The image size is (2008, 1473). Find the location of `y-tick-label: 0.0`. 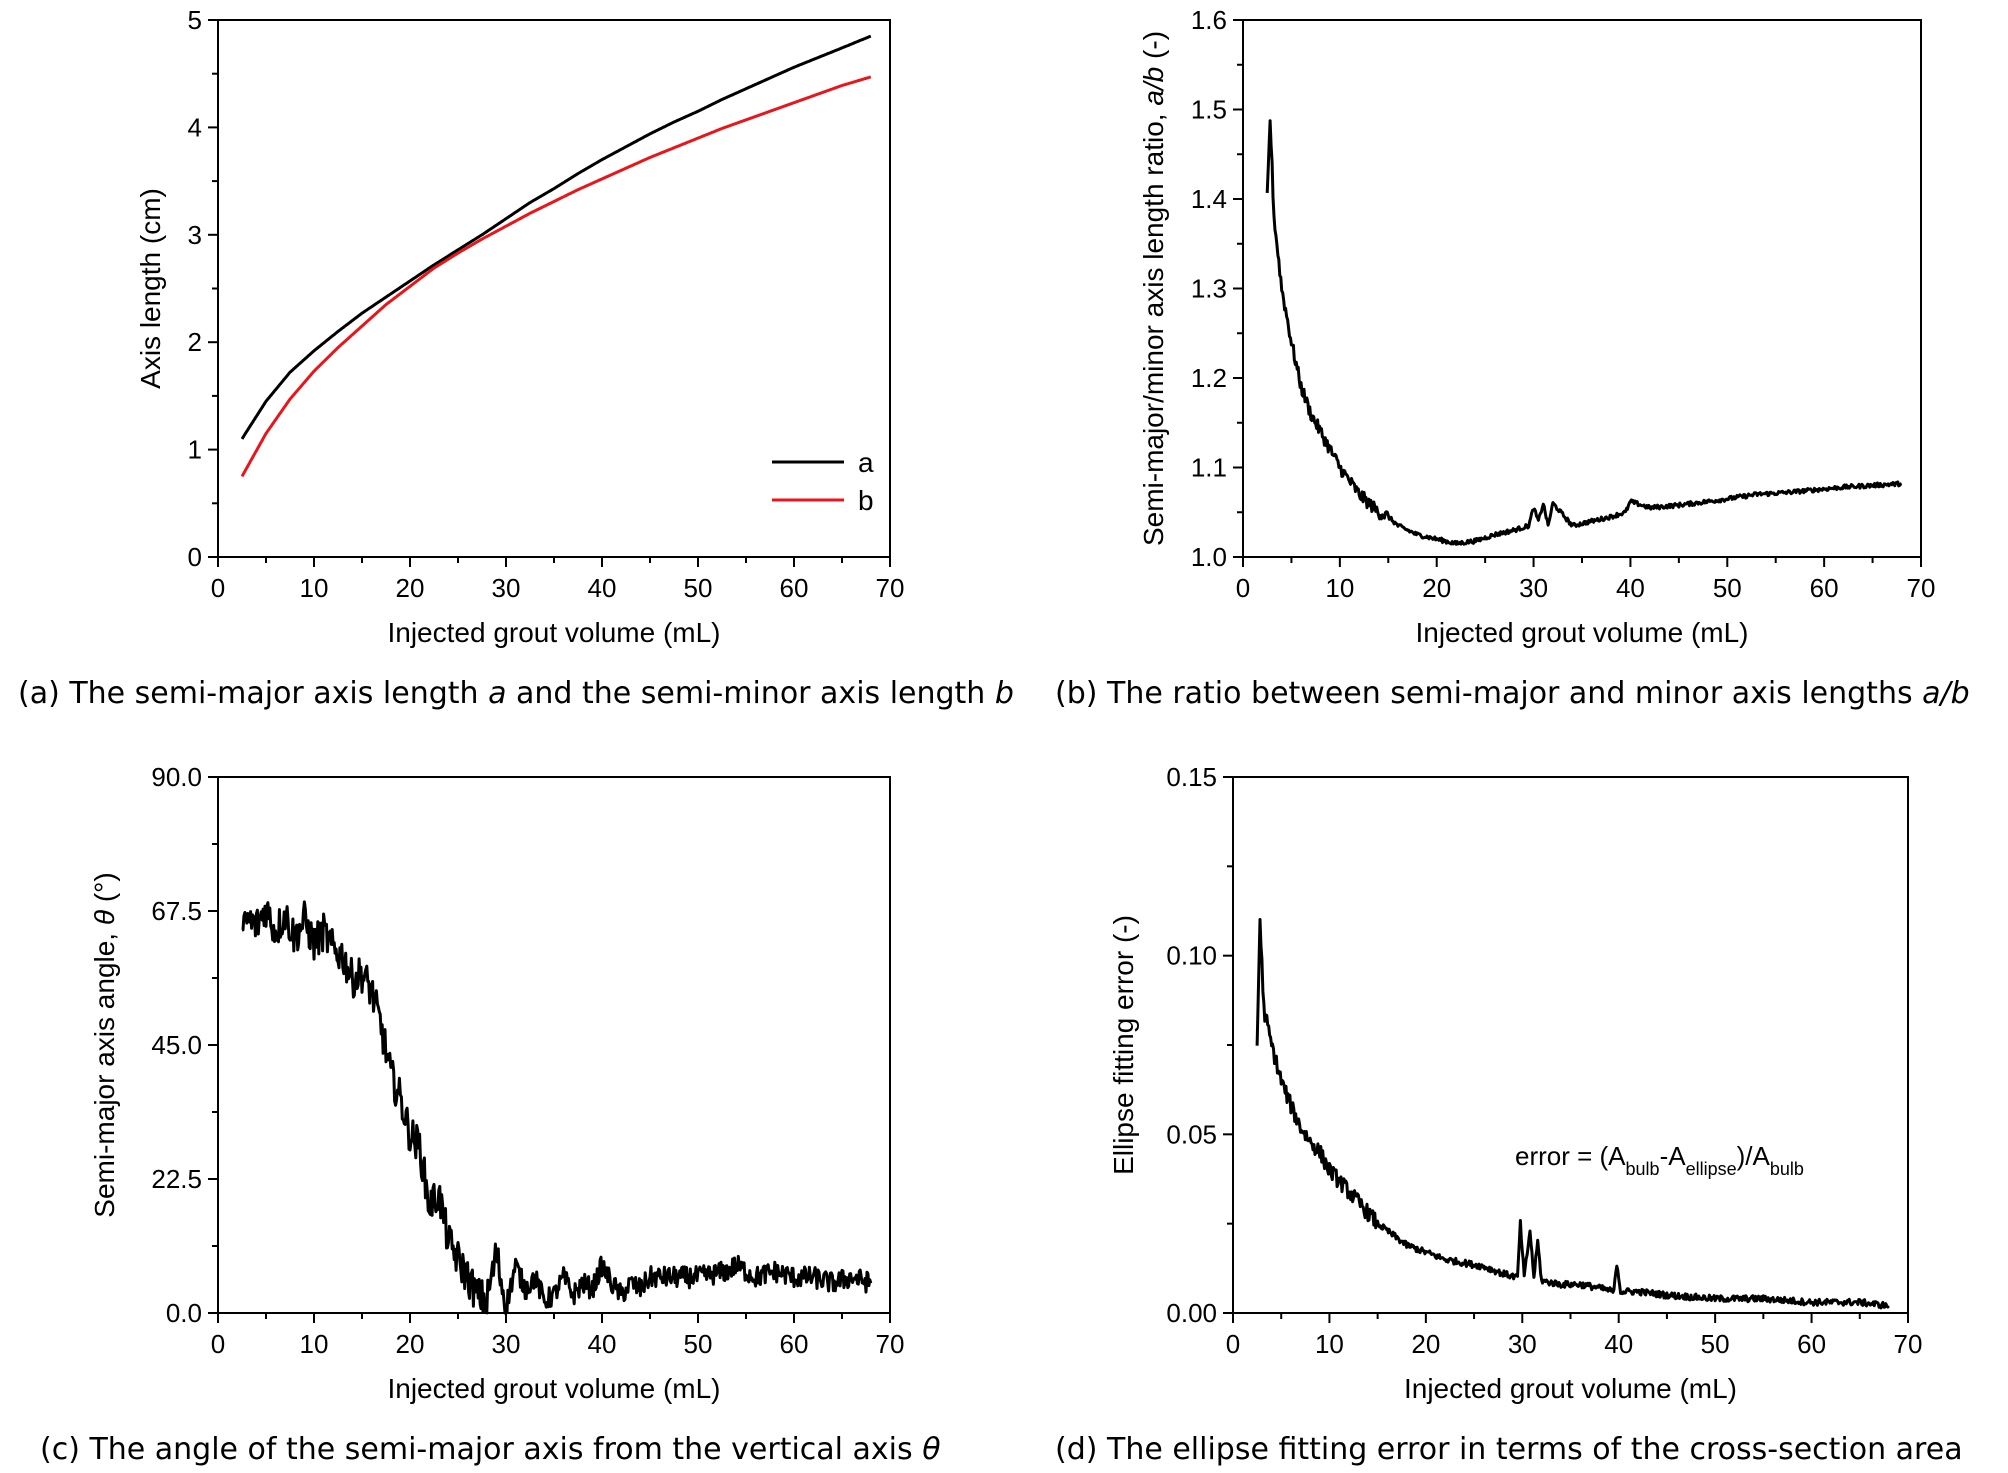

y-tick-label: 0.0 is located at coordinates (184, 1313).